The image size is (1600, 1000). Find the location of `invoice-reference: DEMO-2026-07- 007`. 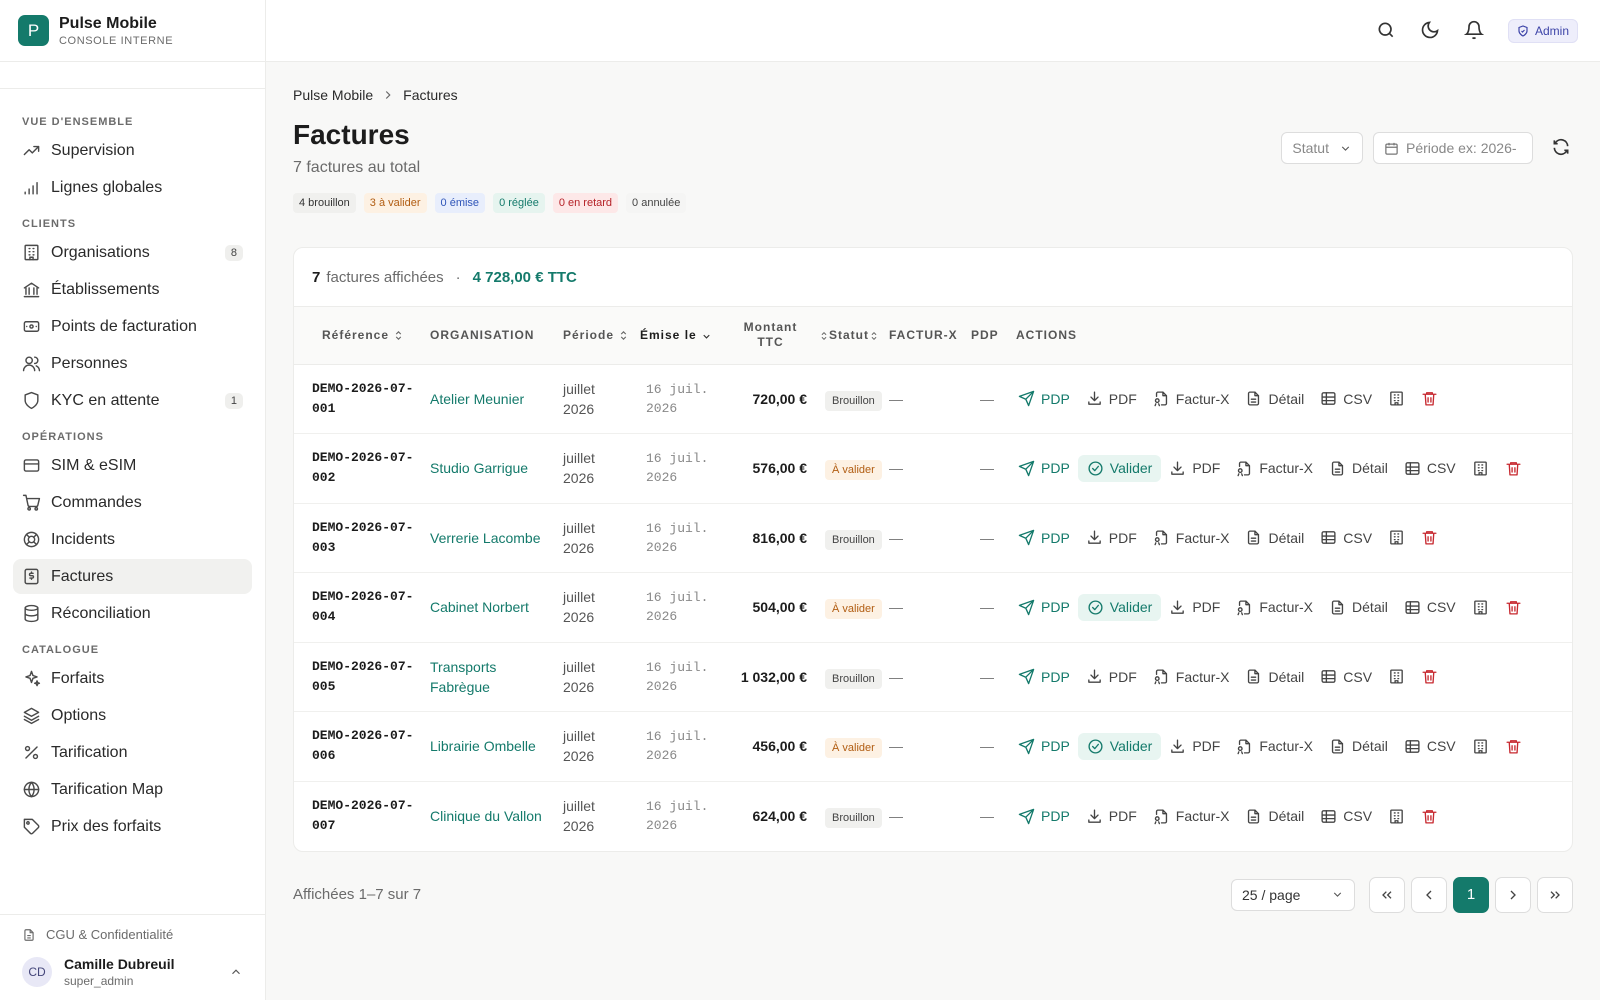

invoice-reference: DEMO-2026-07- 007 is located at coordinates (365, 816).